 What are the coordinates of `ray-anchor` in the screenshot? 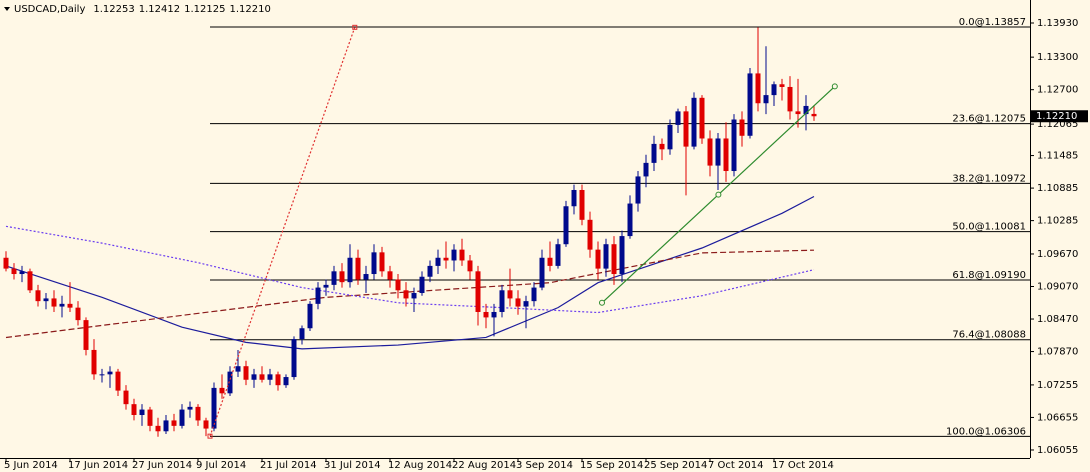 It's located at (355, 27).